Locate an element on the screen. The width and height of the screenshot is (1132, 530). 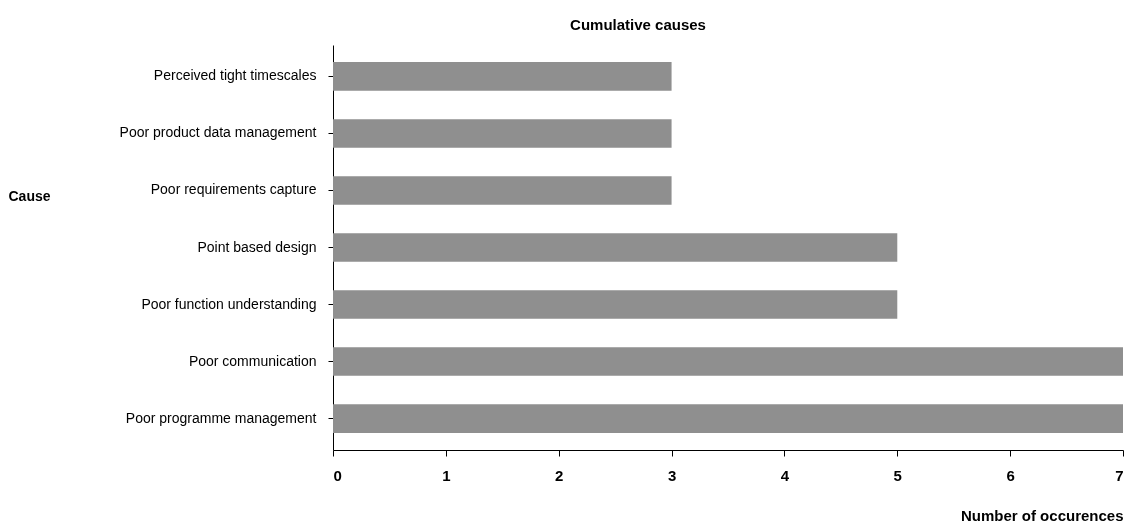
x-tick-label: 5 is located at coordinates (897, 475).